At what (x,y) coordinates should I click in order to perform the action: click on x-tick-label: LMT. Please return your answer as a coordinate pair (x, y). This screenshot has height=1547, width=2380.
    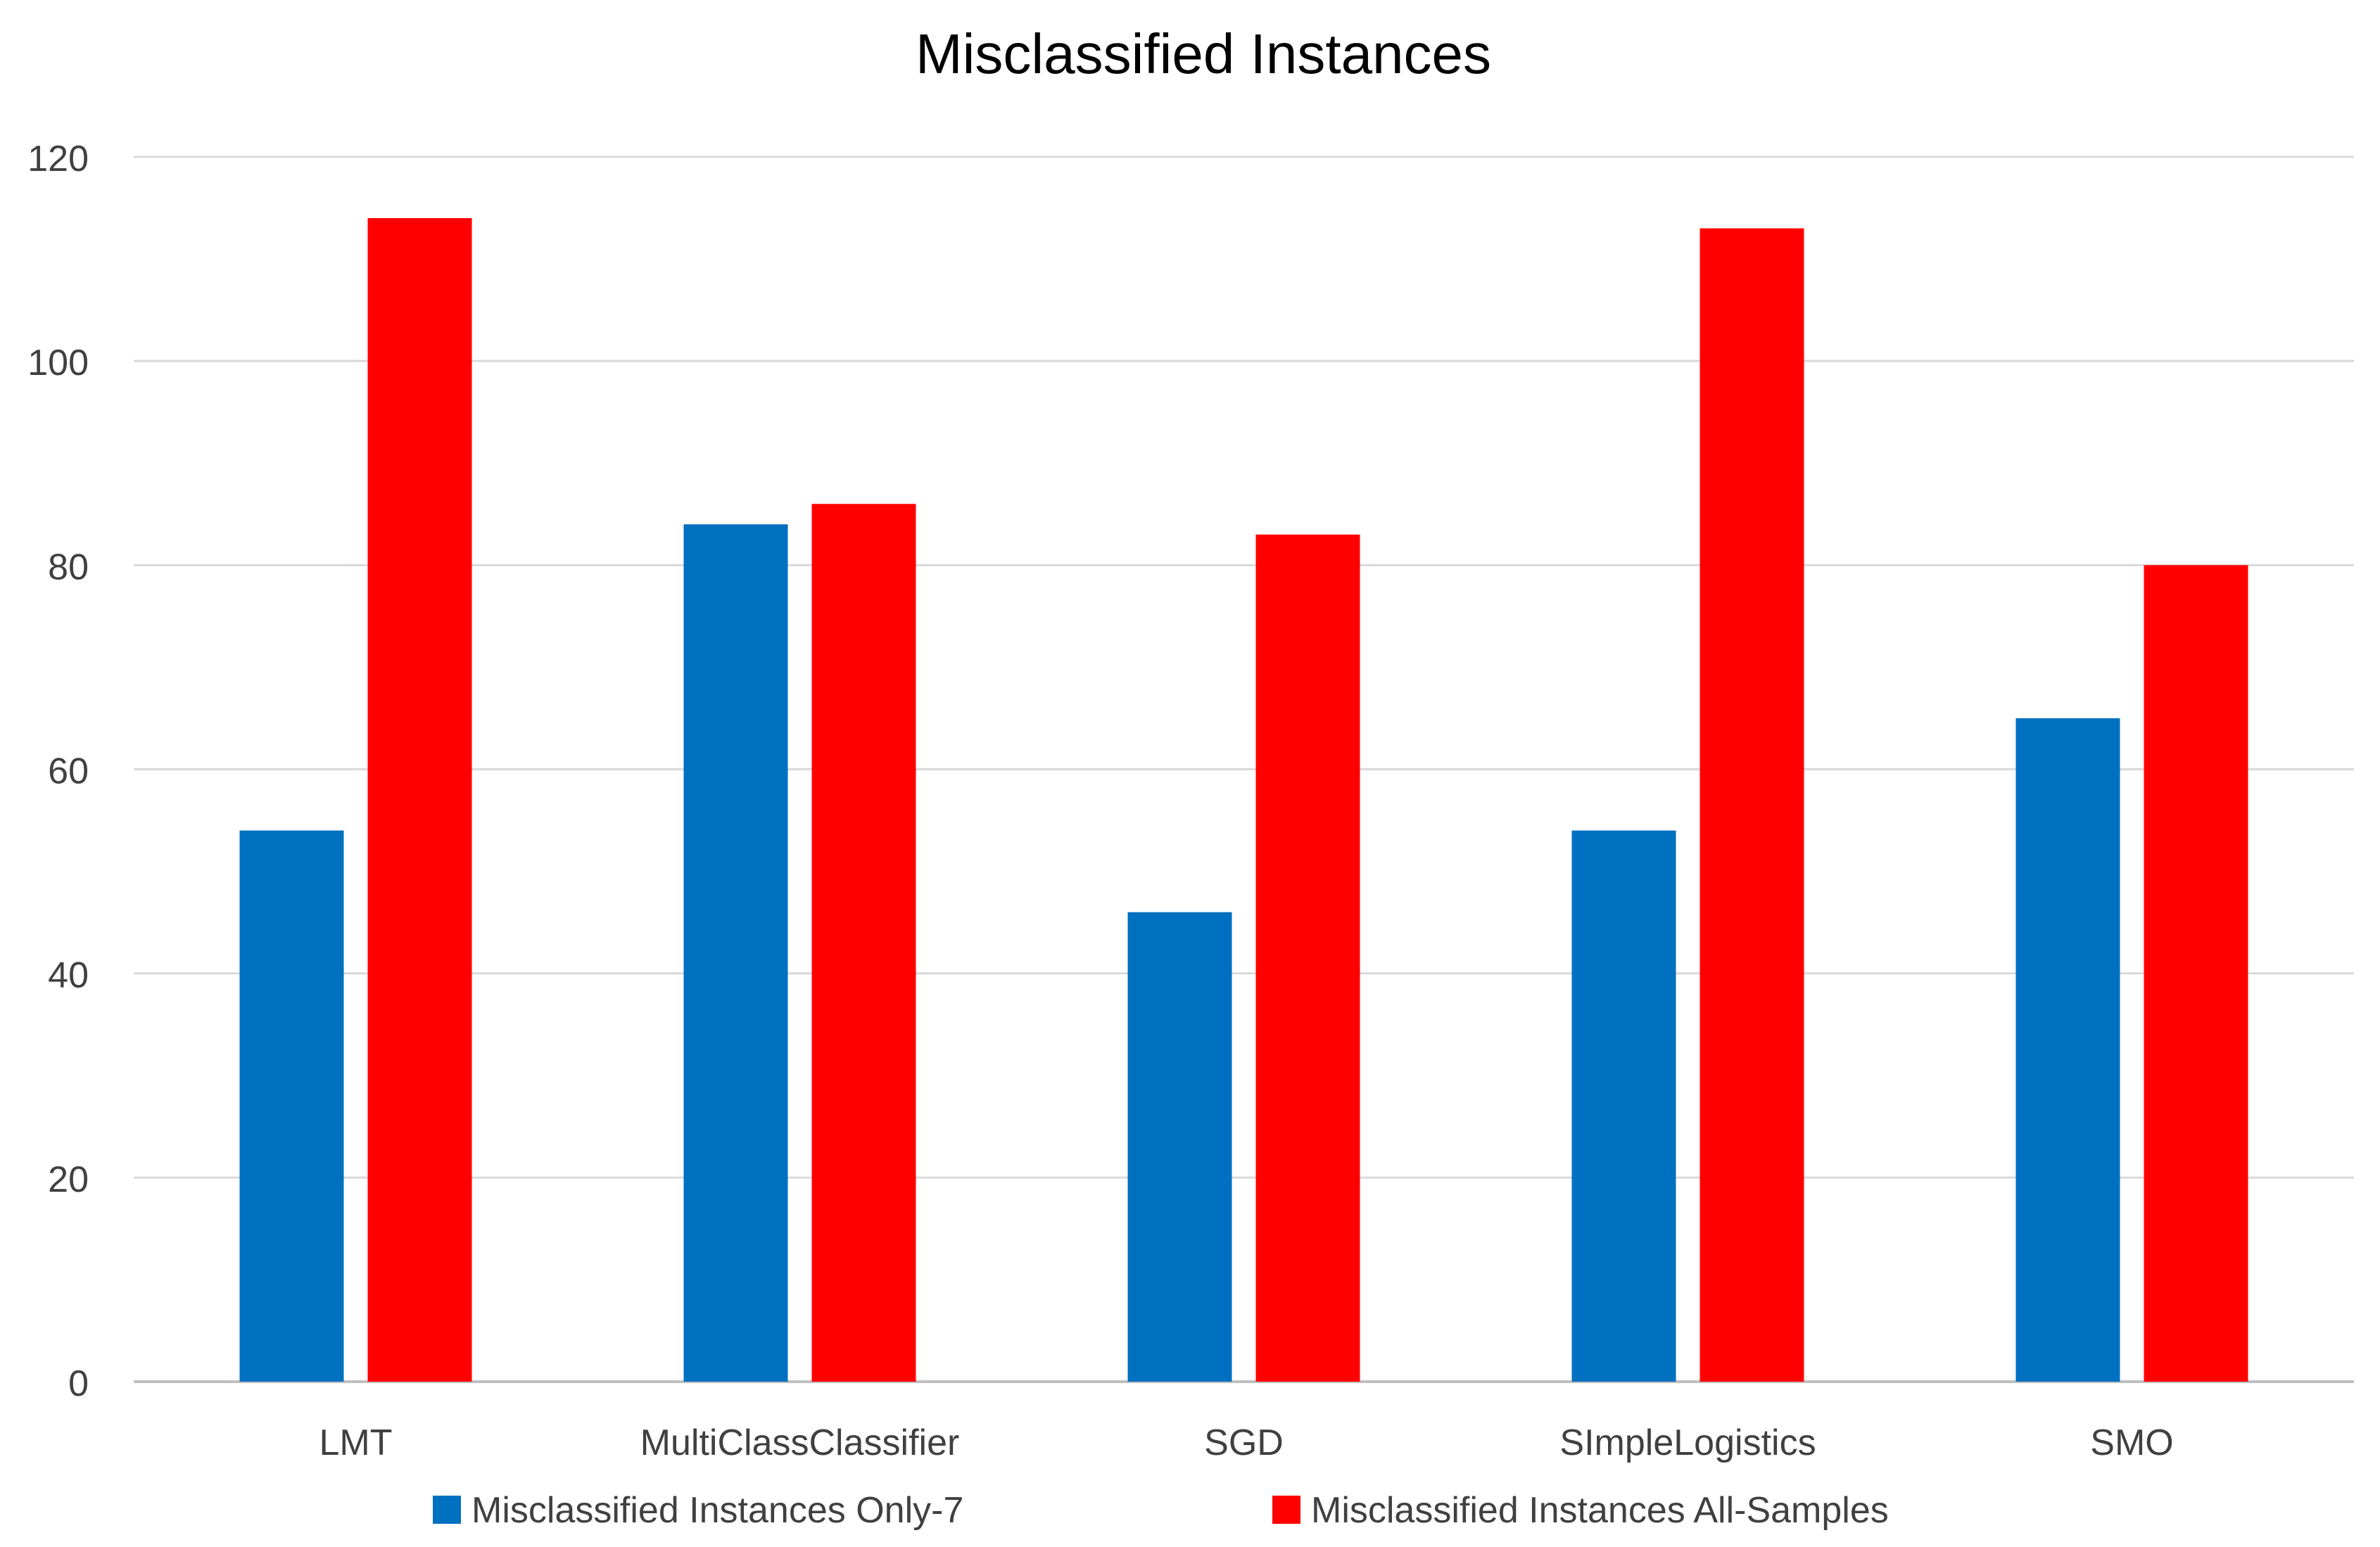
    Looking at the image, I should click on (356, 1442).